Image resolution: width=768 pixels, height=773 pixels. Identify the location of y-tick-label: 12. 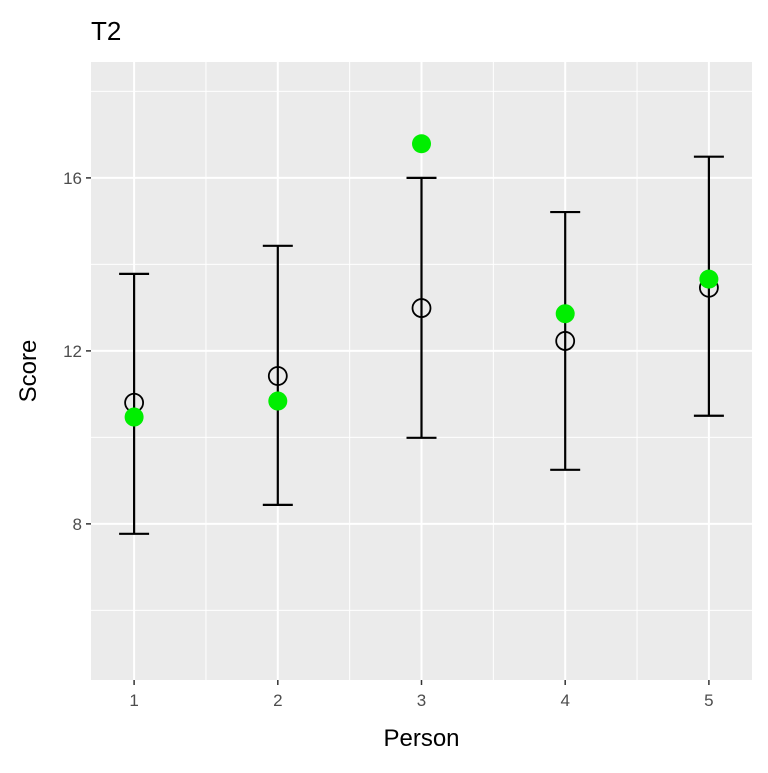
(72, 351).